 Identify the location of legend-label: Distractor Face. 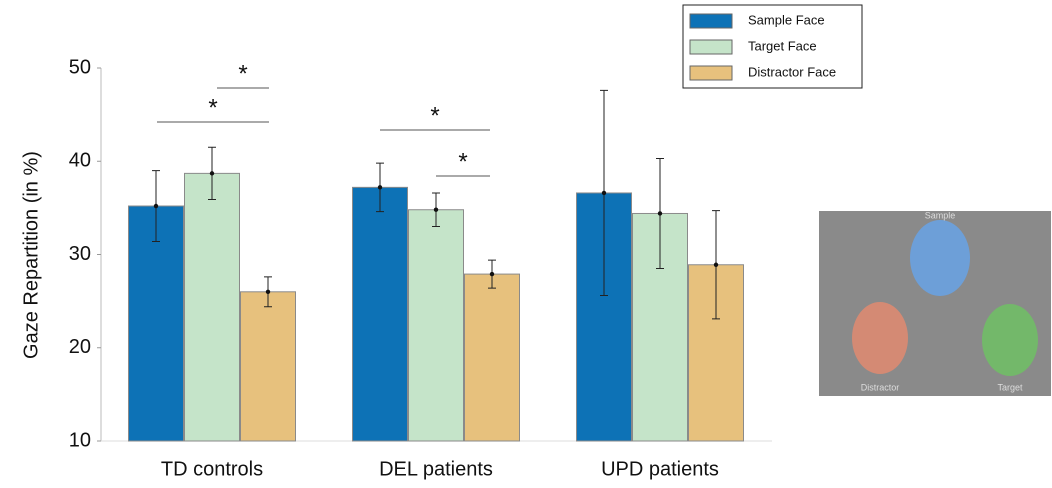
(792, 71).